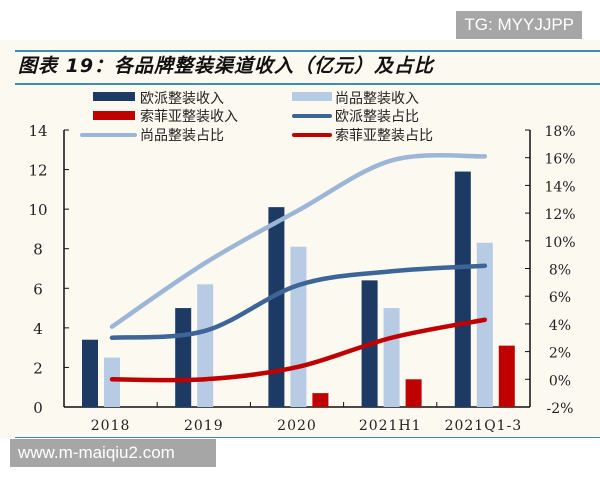  Describe the element at coordinates (183, 357) in the screenshot. I see `bar-0-2019` at that location.